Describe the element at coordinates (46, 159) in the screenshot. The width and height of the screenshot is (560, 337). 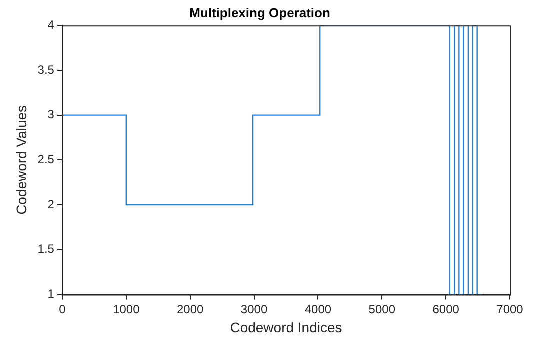
I see `y-tick-label: 2.5` at that location.